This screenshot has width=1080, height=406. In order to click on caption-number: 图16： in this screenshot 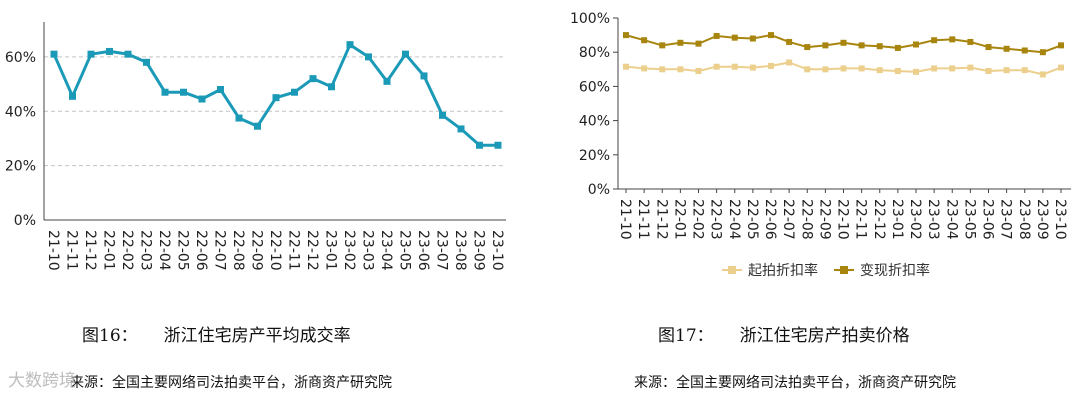, I will do `click(110, 336)`.